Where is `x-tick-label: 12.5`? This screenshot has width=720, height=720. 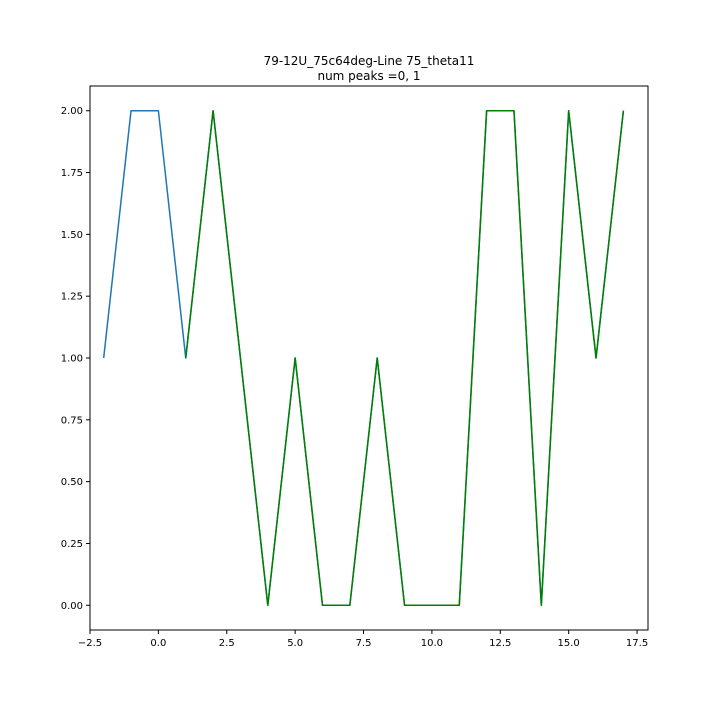 x-tick-label: 12.5 is located at coordinates (500, 643).